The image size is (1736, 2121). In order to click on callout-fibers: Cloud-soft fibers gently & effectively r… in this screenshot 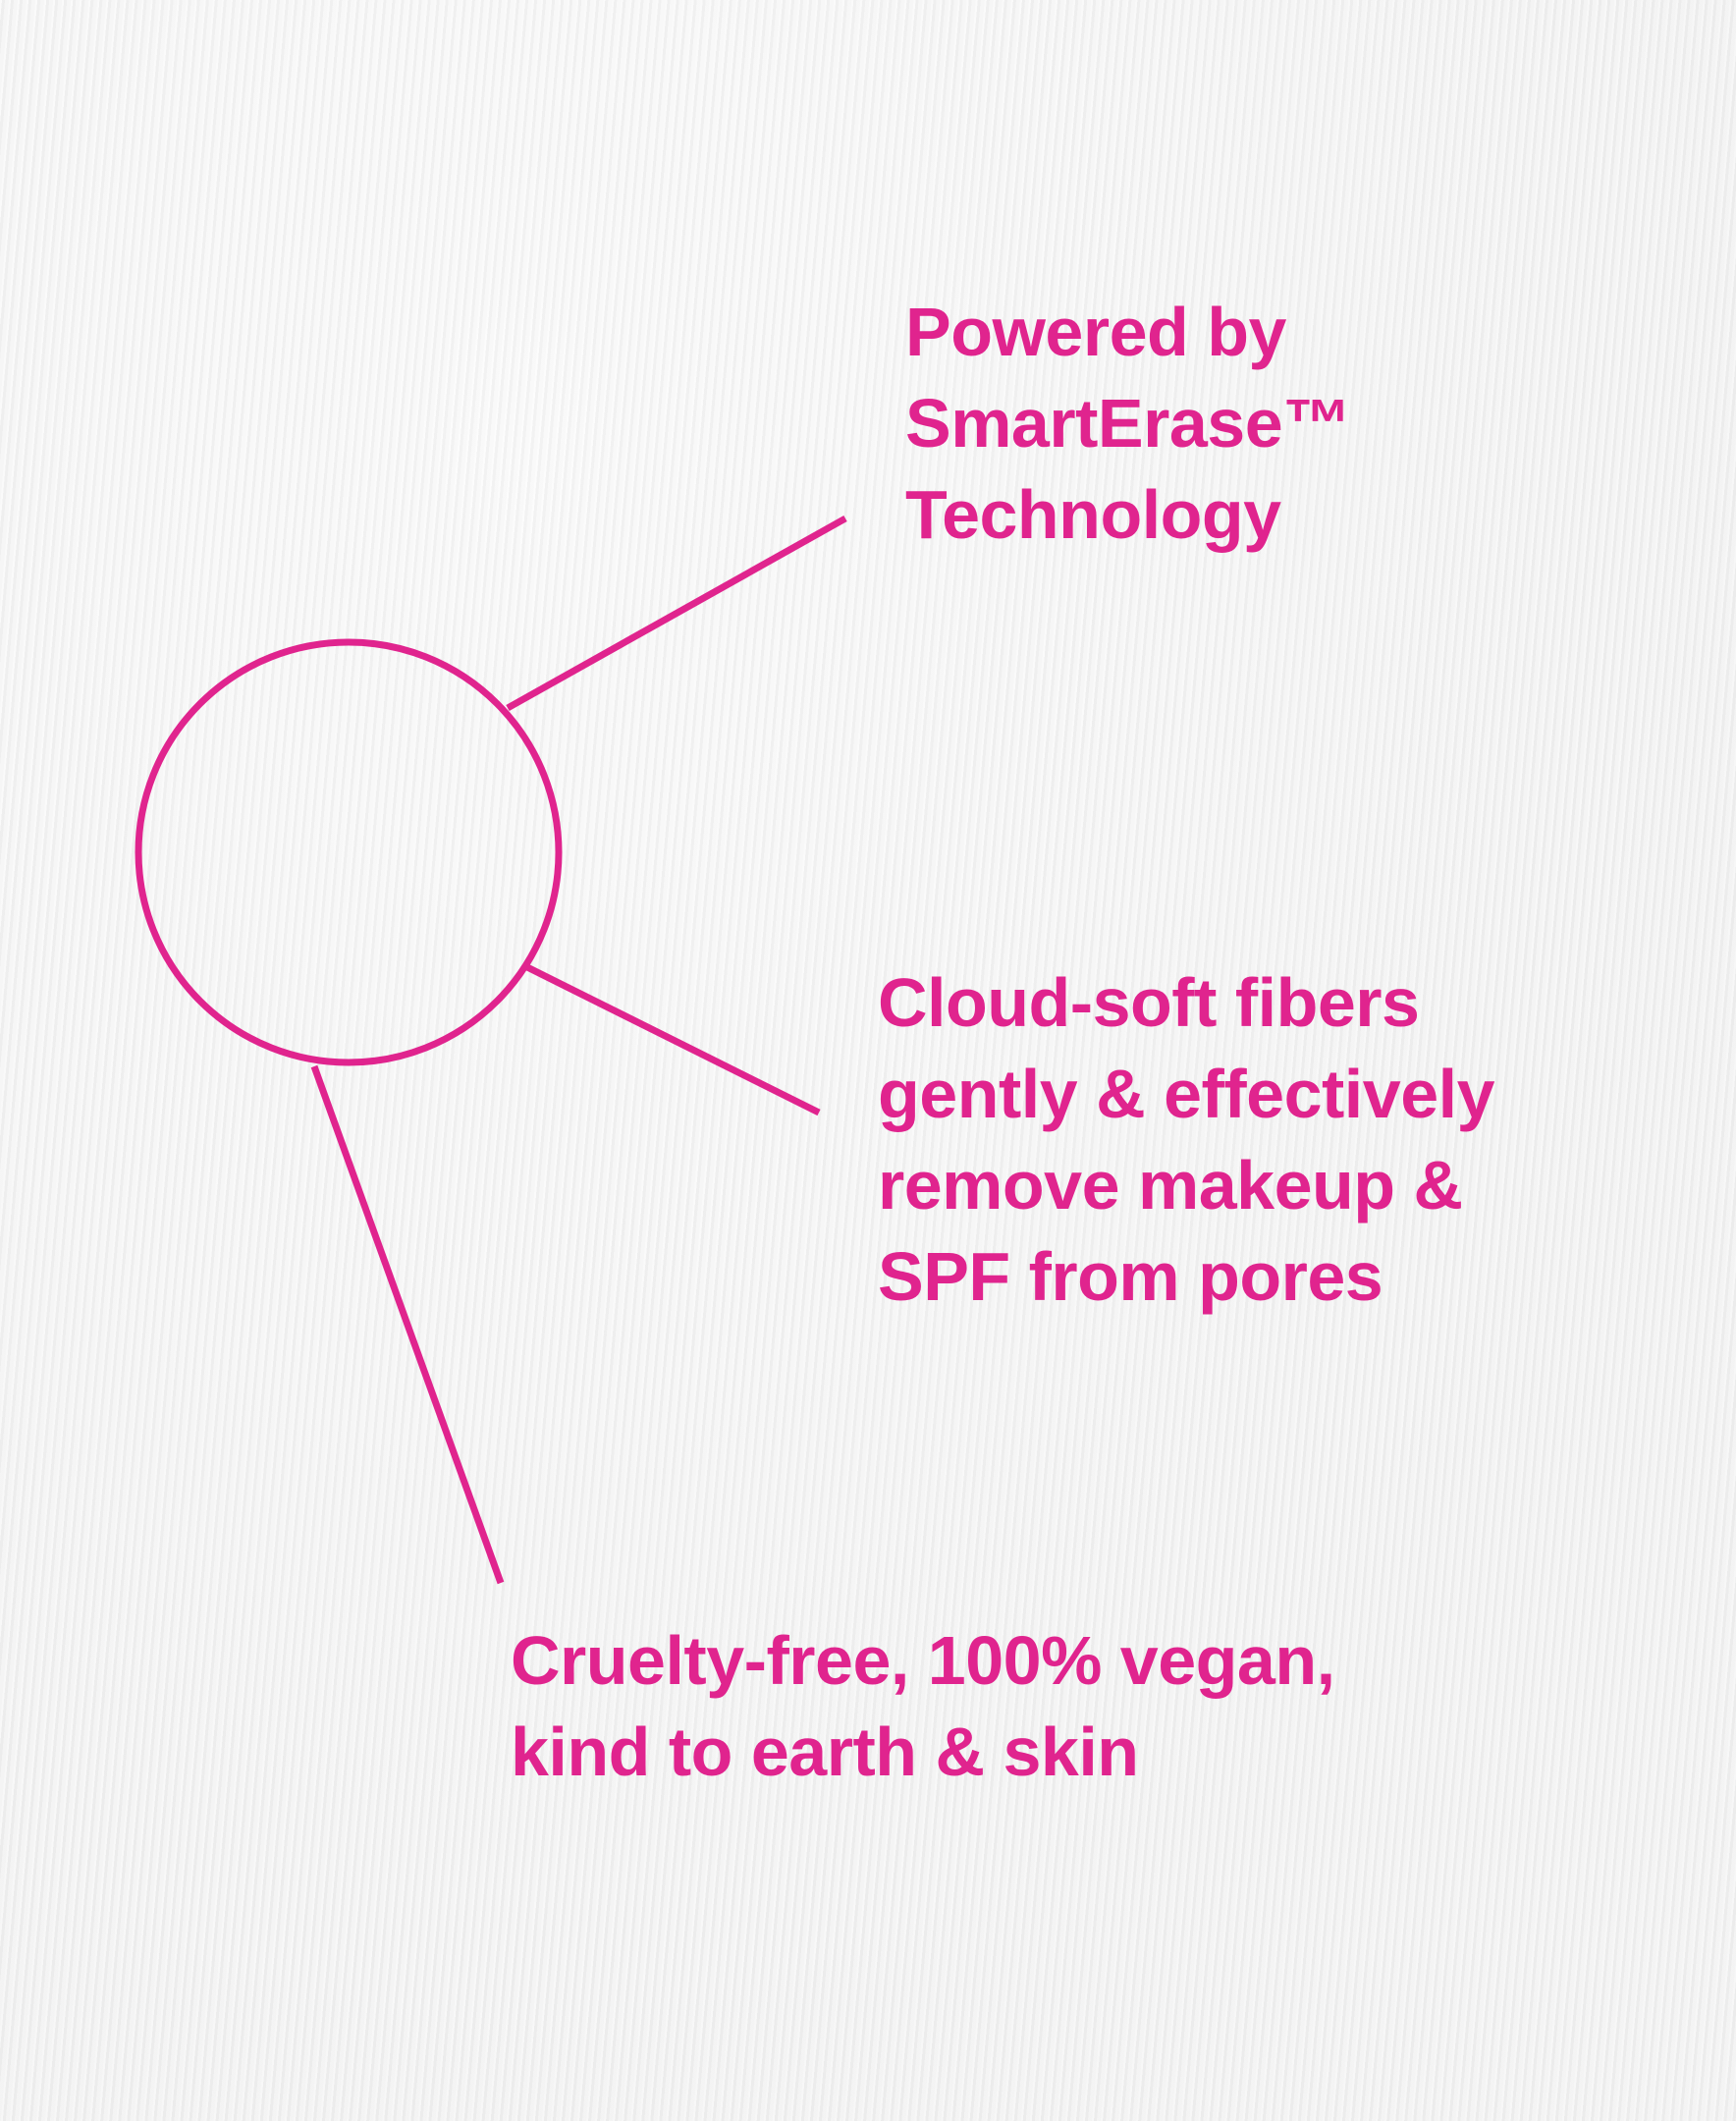, I will do `click(1186, 1140)`.